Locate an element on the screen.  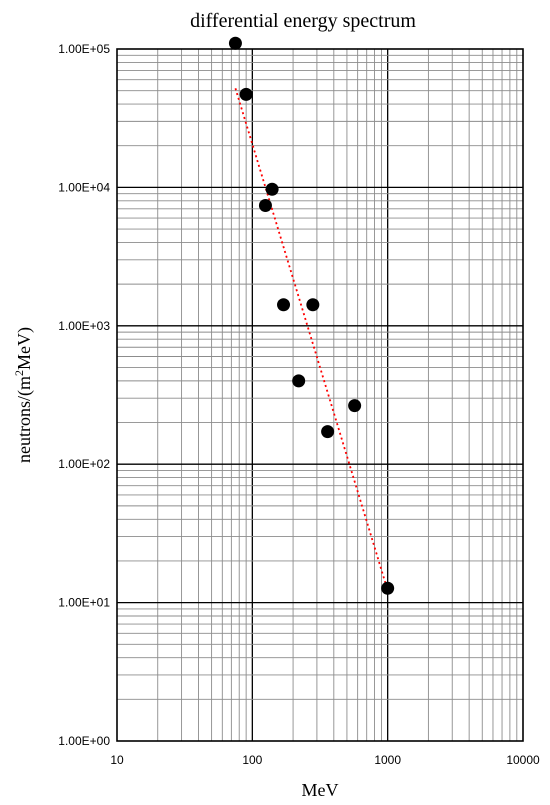
chart-title: differential energy spectrum is located at coordinates (303, 21).